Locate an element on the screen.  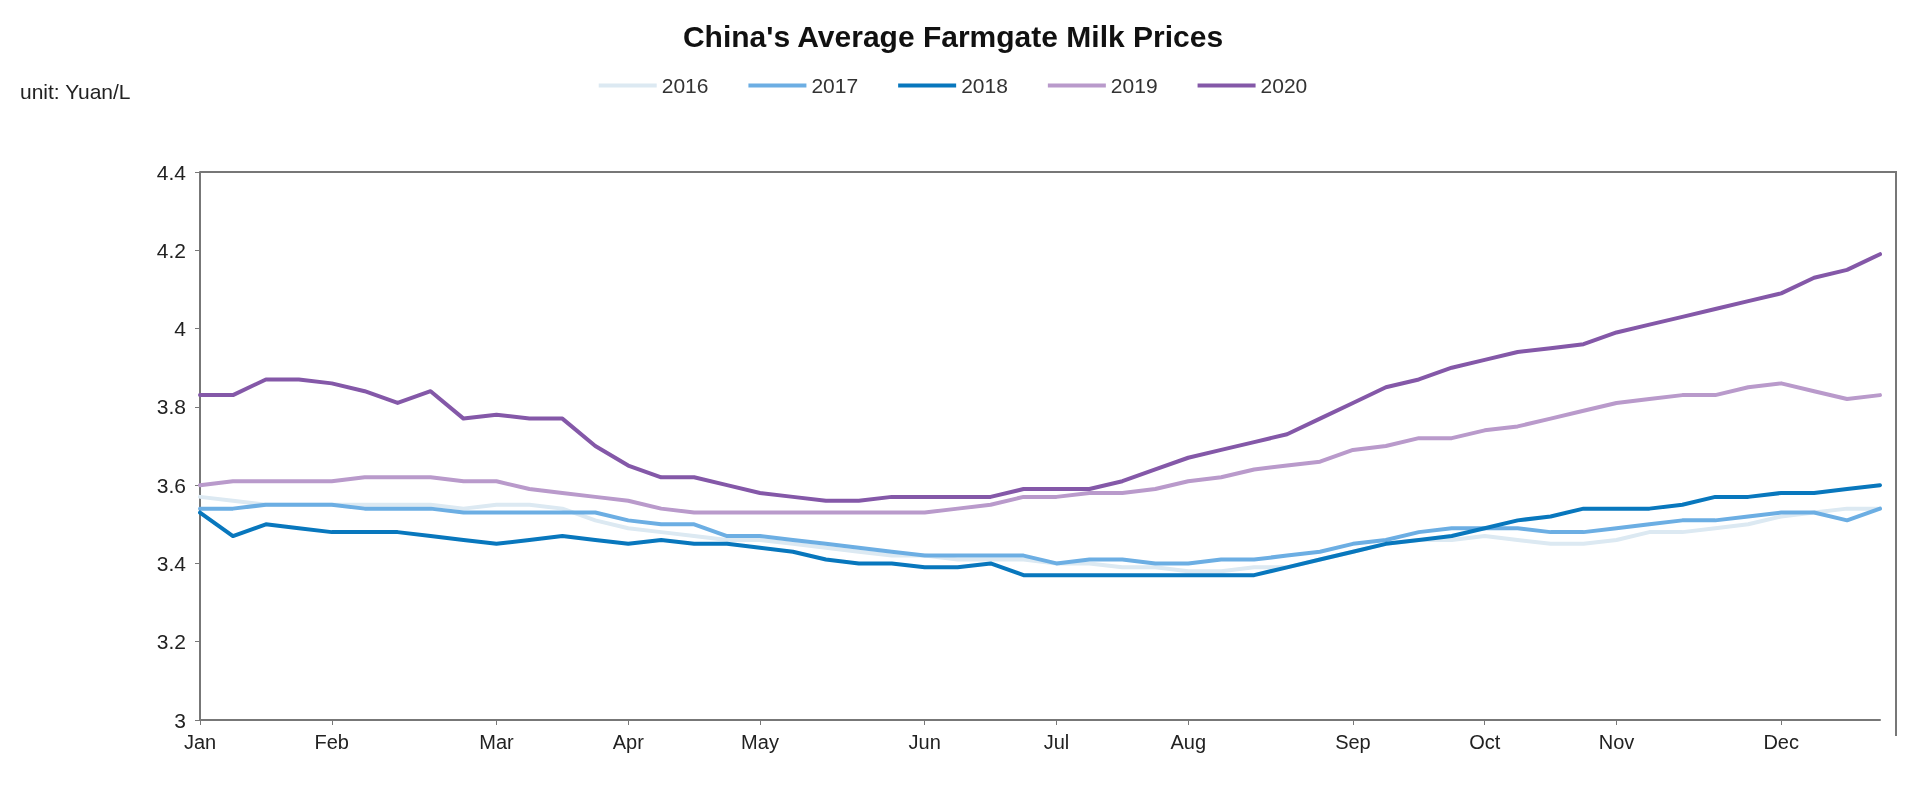
x-tick-label: Jul is located at coordinates (1056, 742).